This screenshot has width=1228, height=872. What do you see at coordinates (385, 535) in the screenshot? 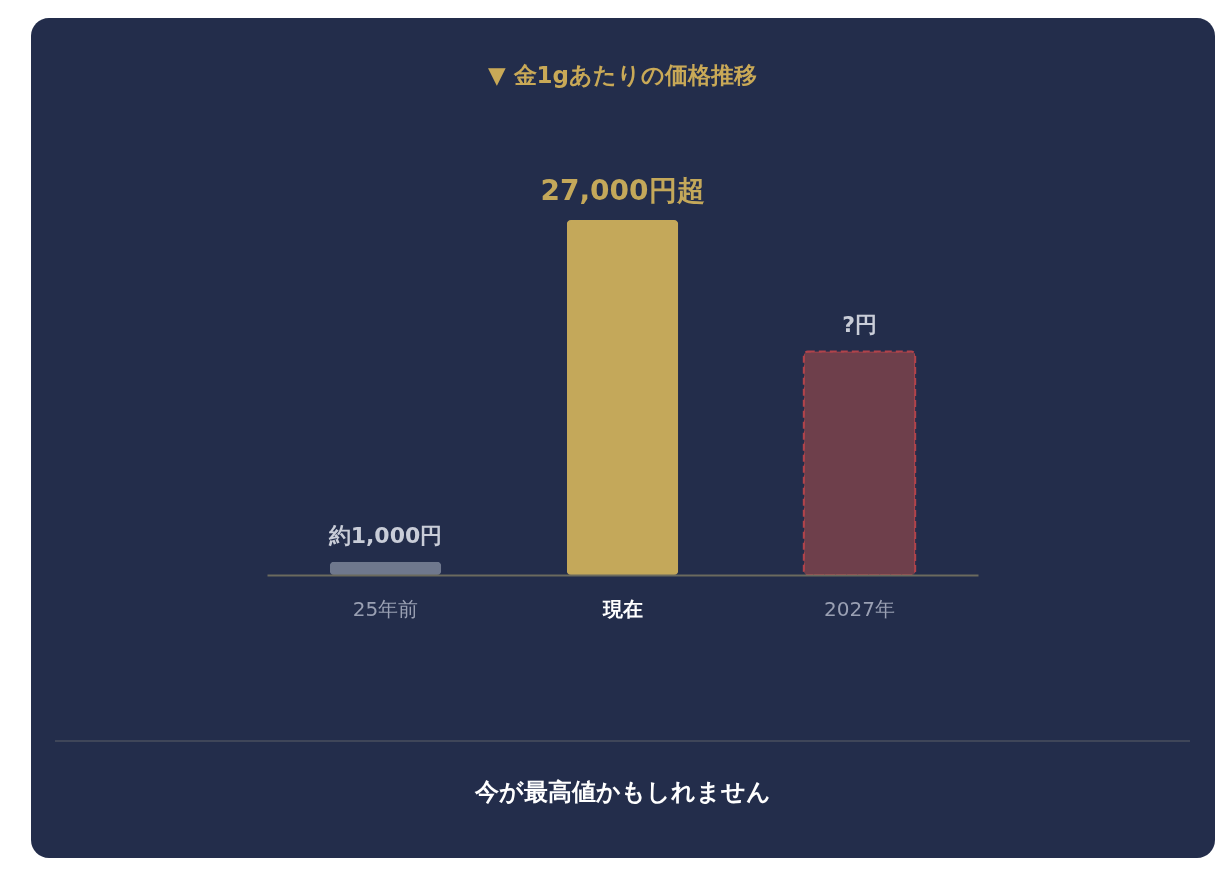
I see `data-label: 約1,000円` at bounding box center [385, 535].